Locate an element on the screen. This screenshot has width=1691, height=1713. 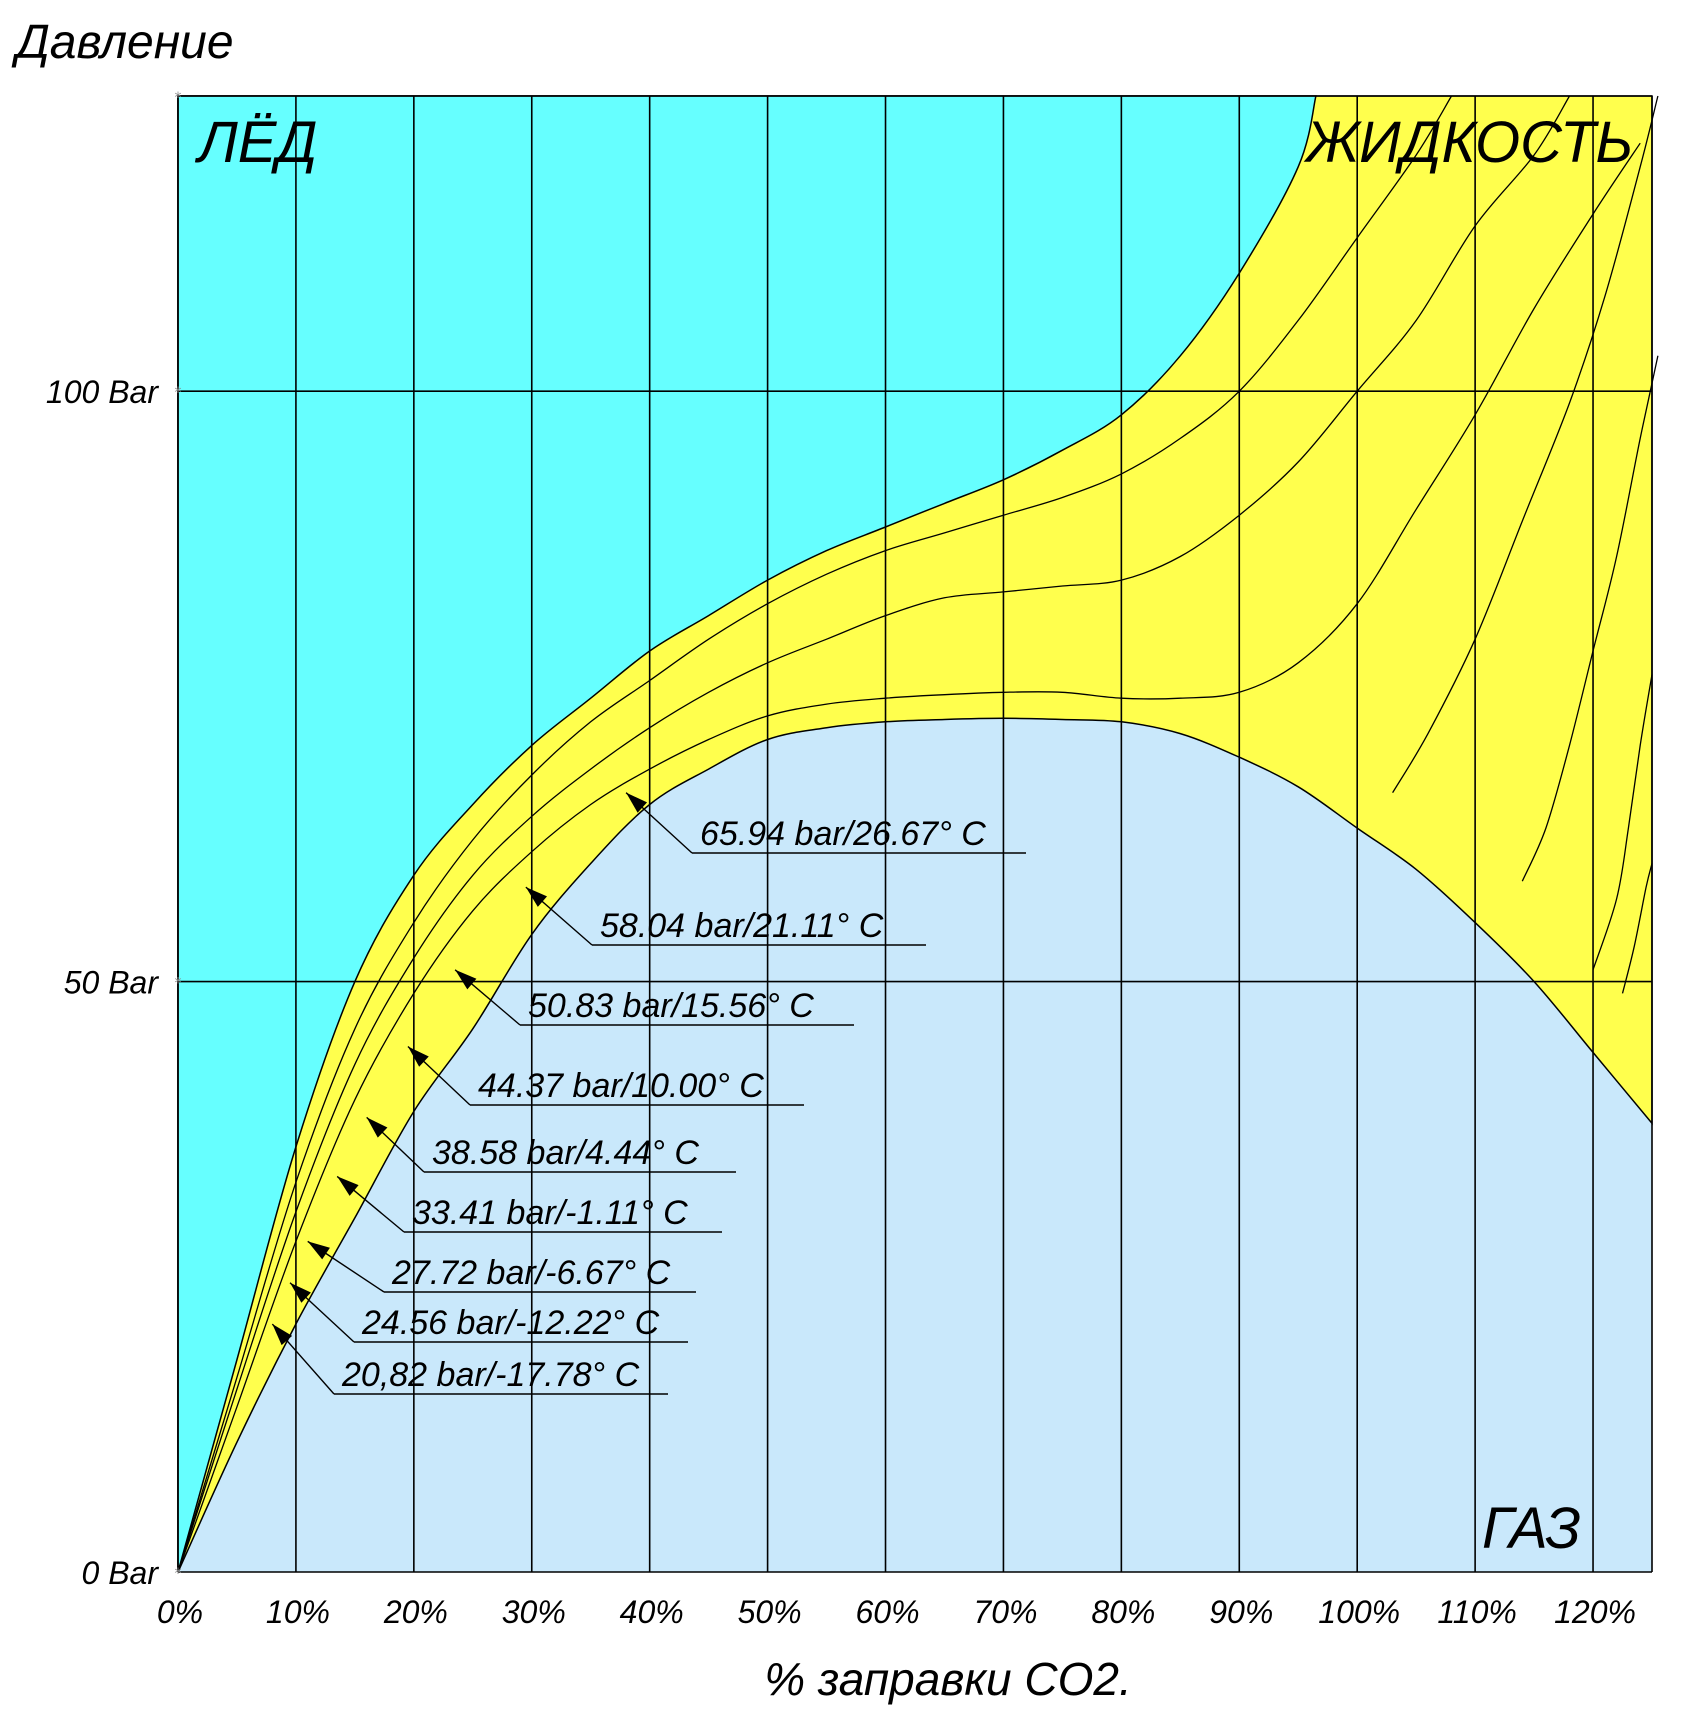
x-tick-label: 70% is located at coordinates (1005, 1612).